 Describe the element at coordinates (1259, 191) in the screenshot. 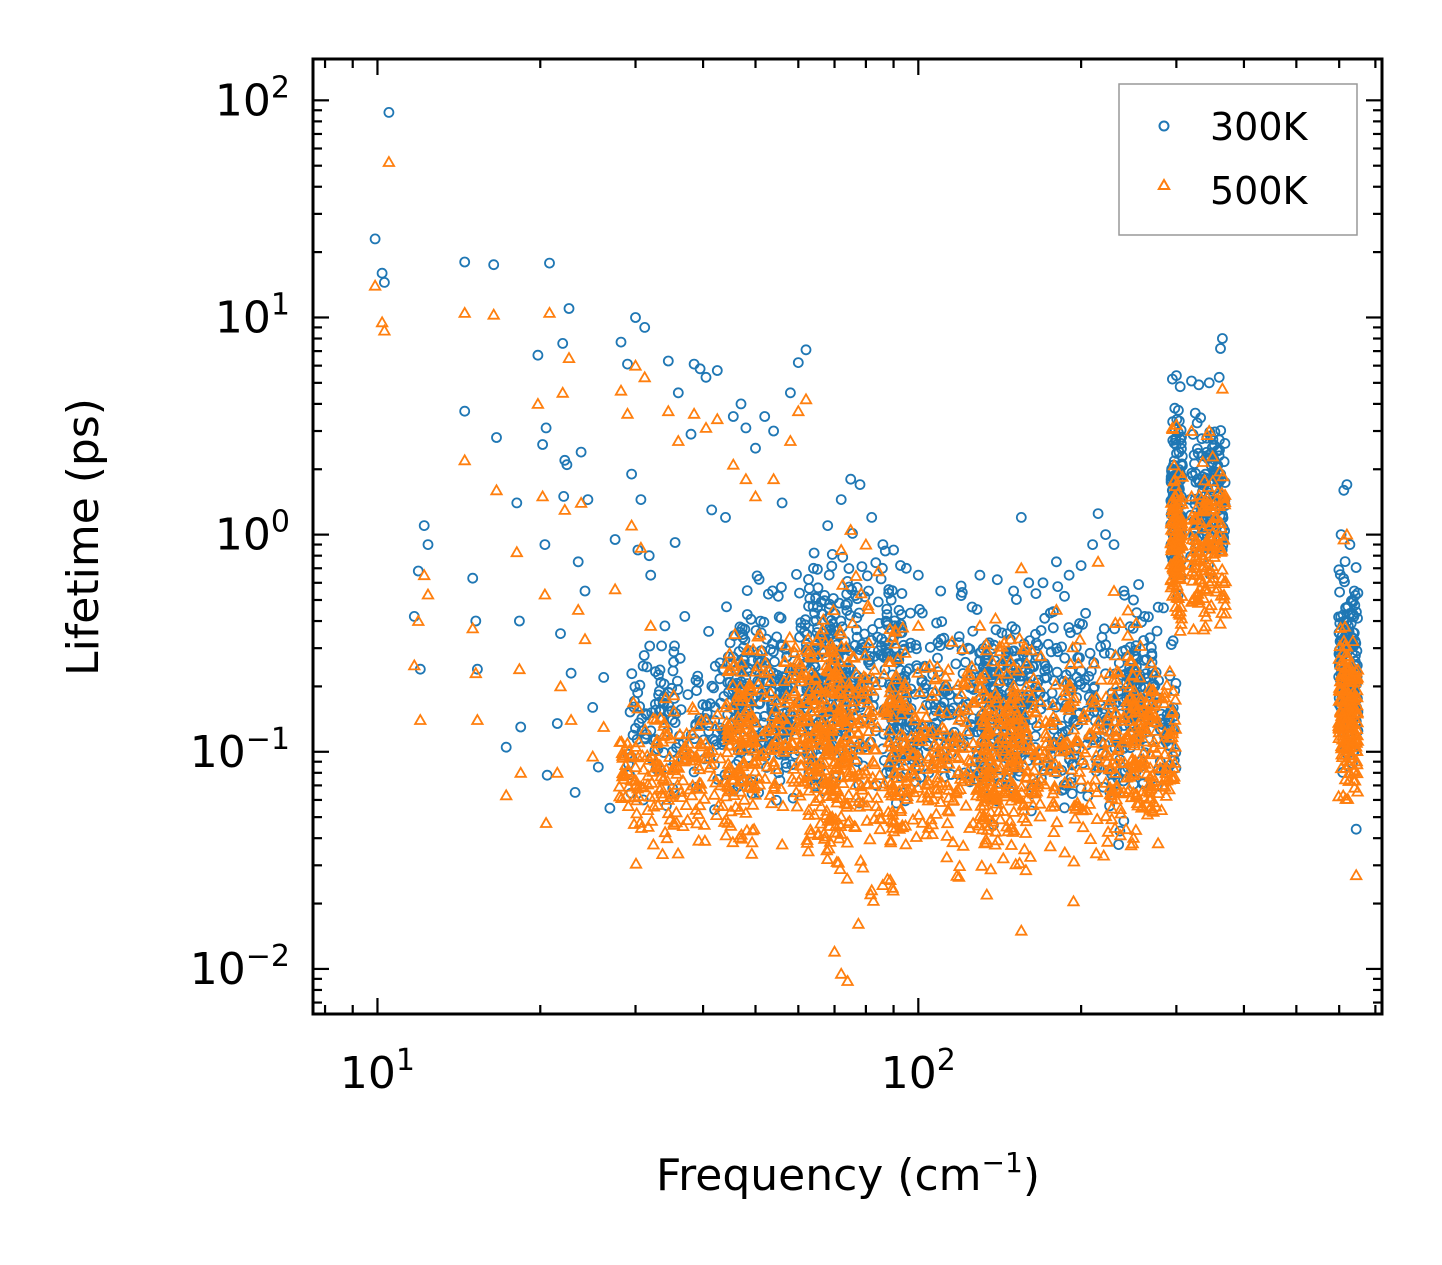

I see `legend-label-500k: 500K` at that location.